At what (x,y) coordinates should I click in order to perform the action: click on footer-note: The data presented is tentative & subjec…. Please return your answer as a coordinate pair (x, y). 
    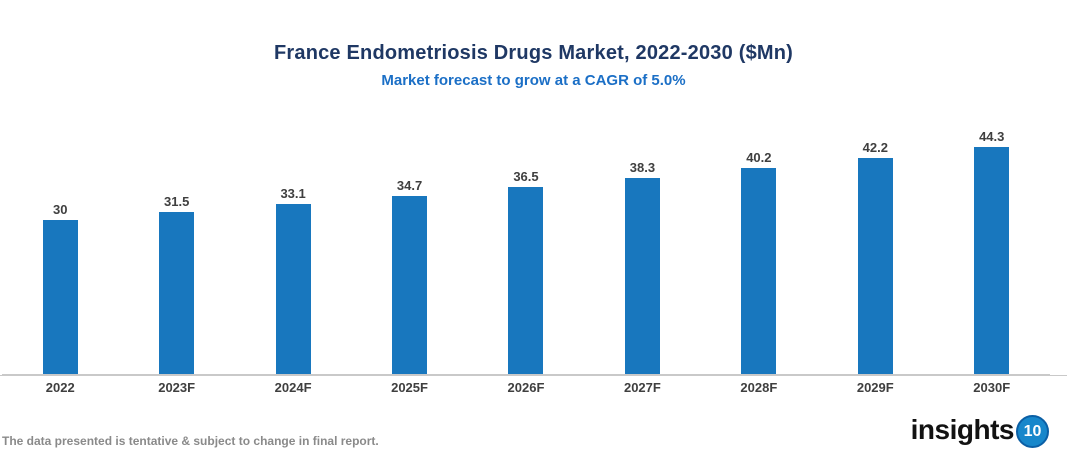
    Looking at the image, I should click on (190, 441).